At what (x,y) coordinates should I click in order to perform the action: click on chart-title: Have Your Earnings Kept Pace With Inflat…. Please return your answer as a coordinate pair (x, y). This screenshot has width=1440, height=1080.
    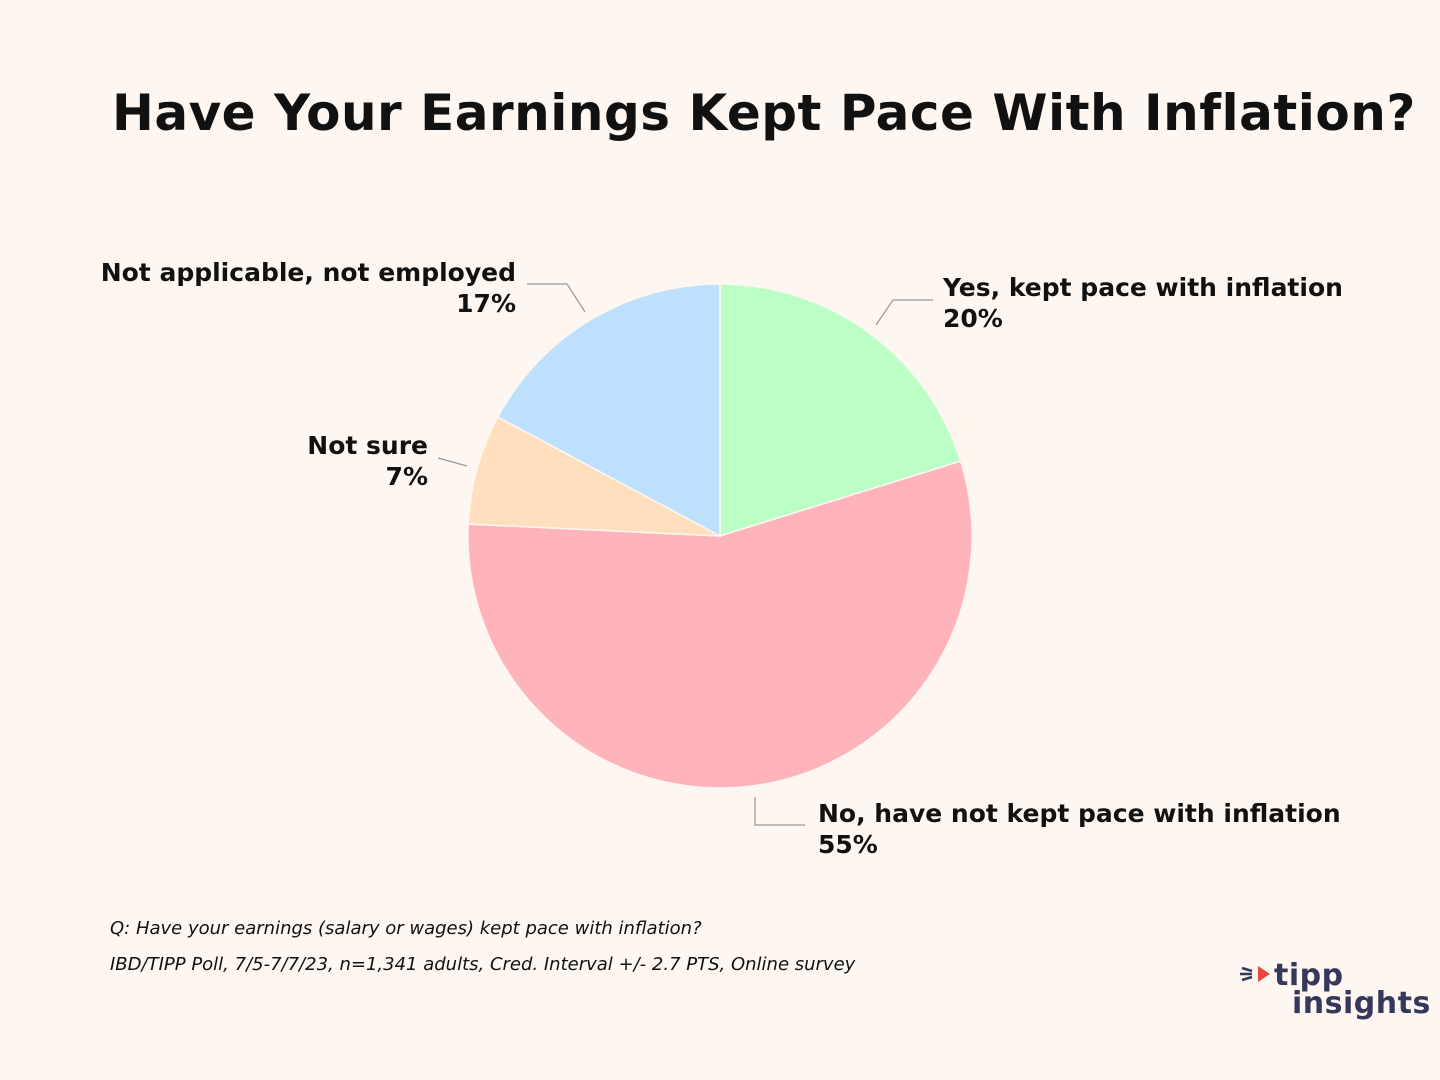
    Looking at the image, I should click on (764, 113).